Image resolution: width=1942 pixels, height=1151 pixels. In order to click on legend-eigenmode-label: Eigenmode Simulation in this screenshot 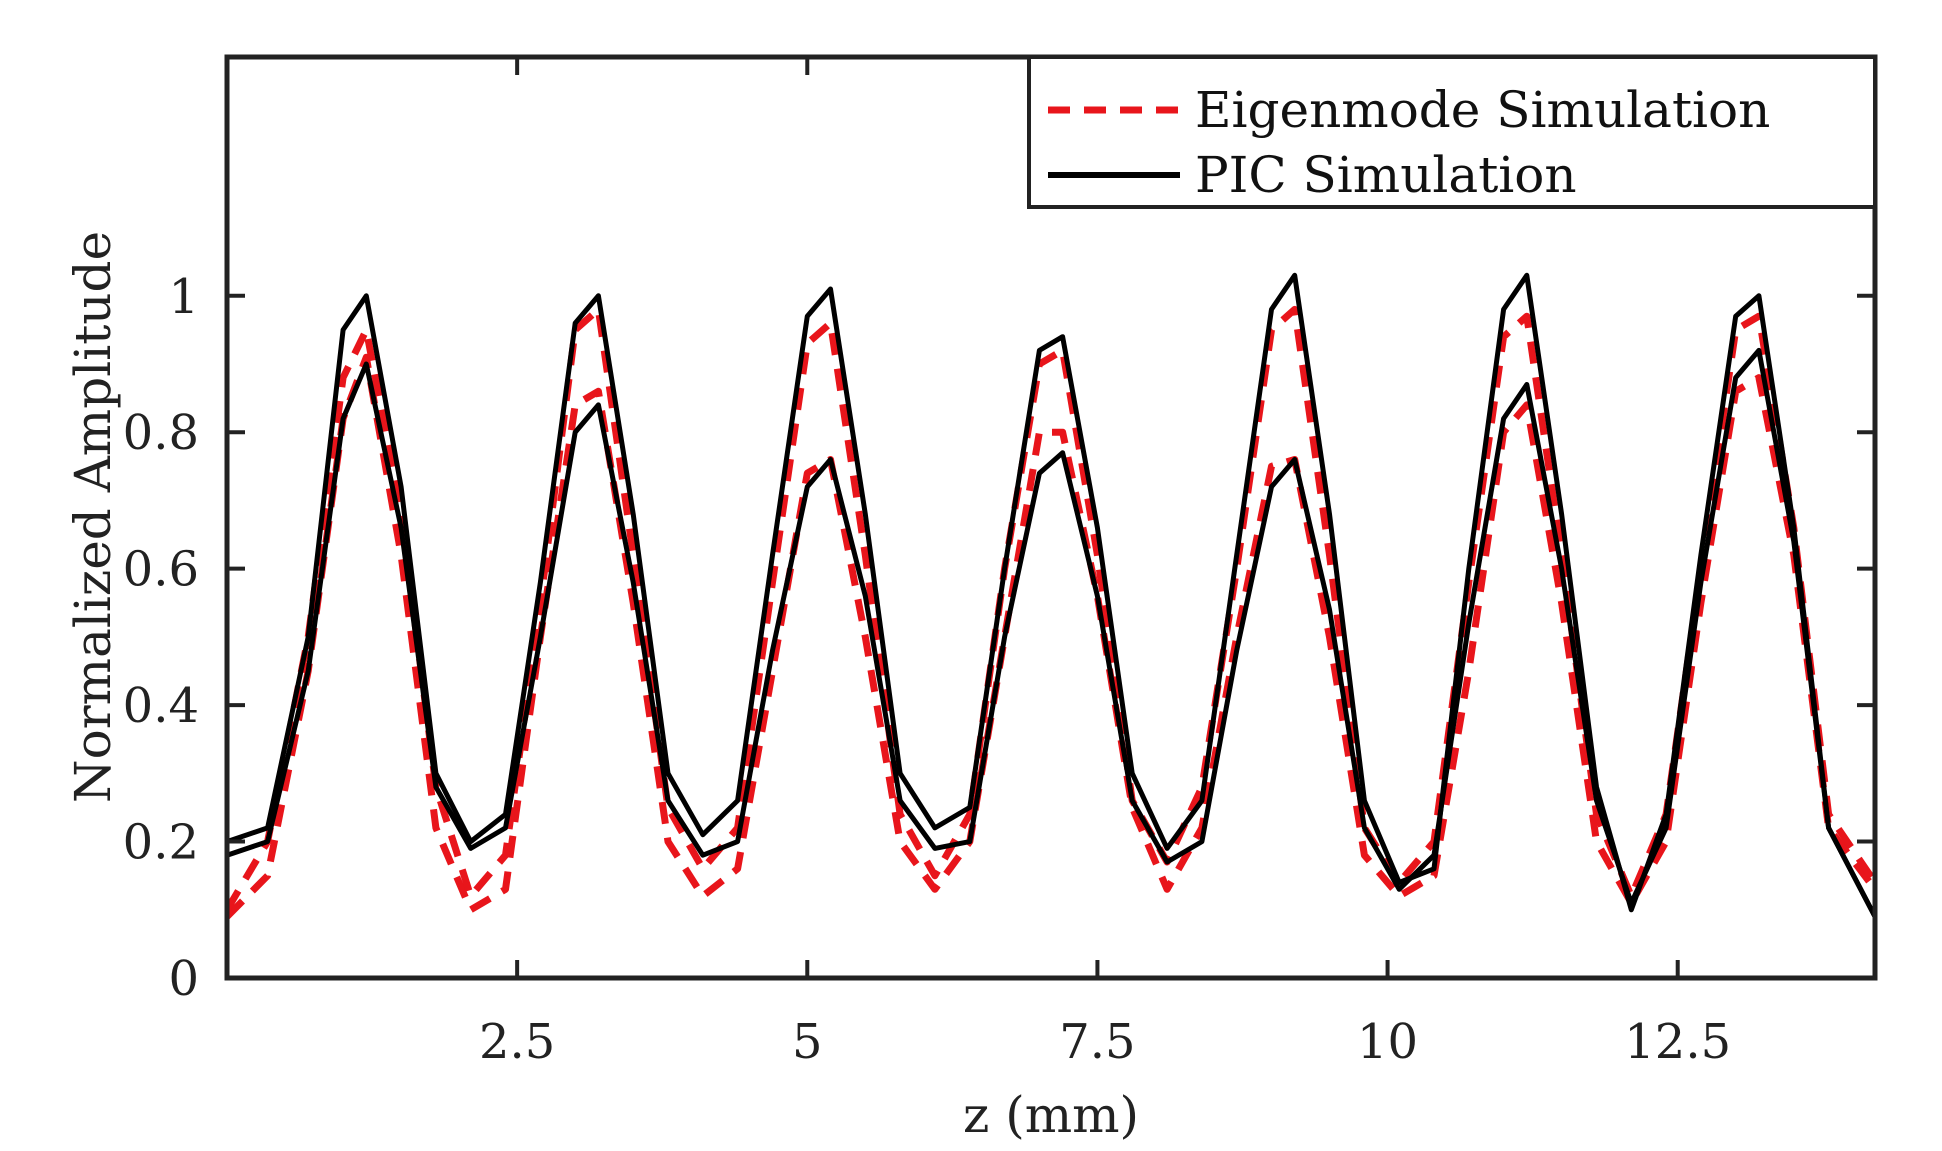, I will do `click(1482, 110)`.